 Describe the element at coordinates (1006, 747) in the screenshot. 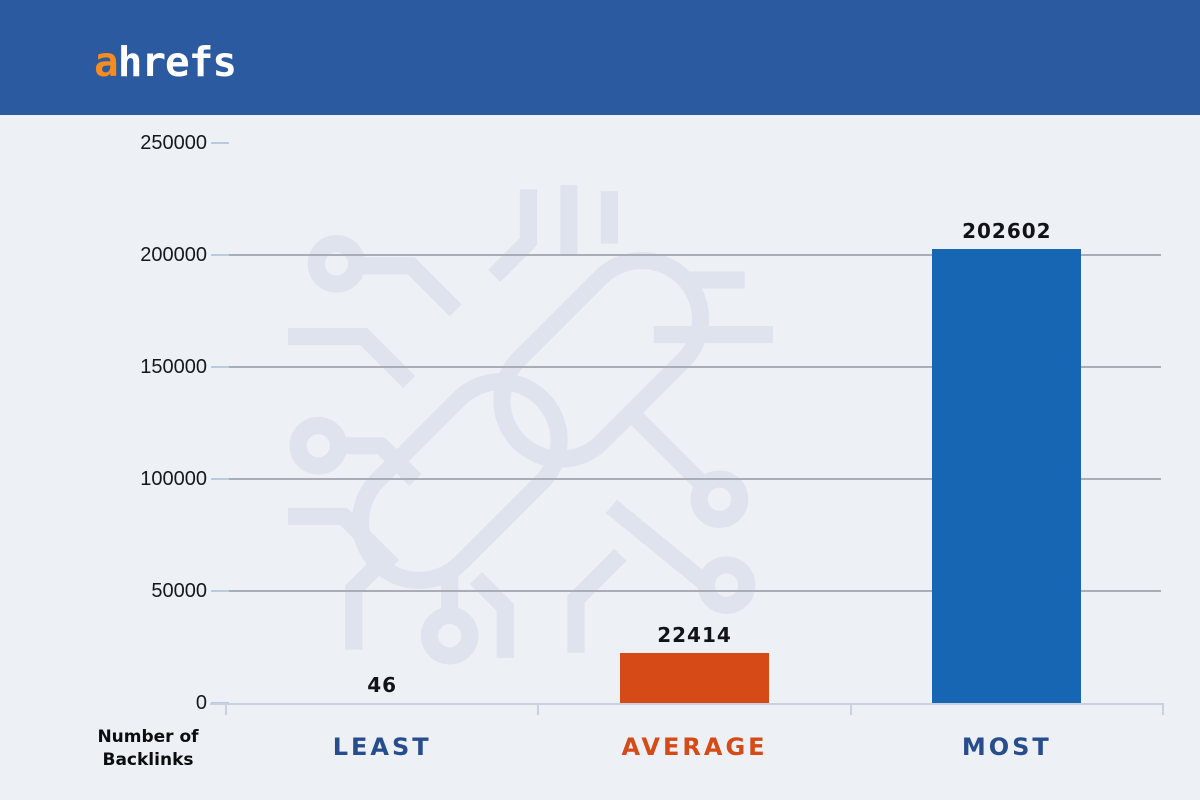

I see `category-label-most: MOST` at that location.